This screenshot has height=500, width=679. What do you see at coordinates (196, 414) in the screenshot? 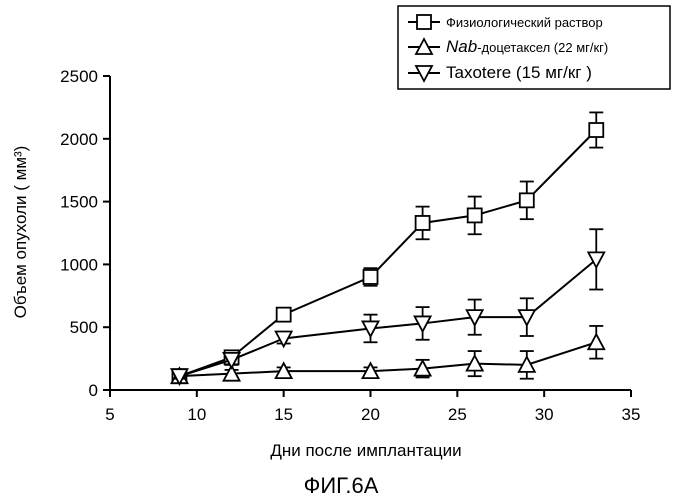
I see `x-tick-label: 10` at bounding box center [196, 414].